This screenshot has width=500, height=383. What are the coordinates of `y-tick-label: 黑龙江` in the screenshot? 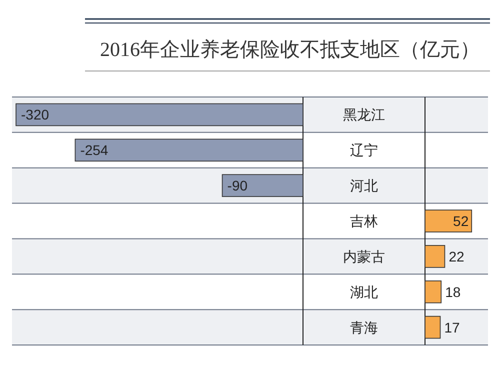 It's located at (364, 114).